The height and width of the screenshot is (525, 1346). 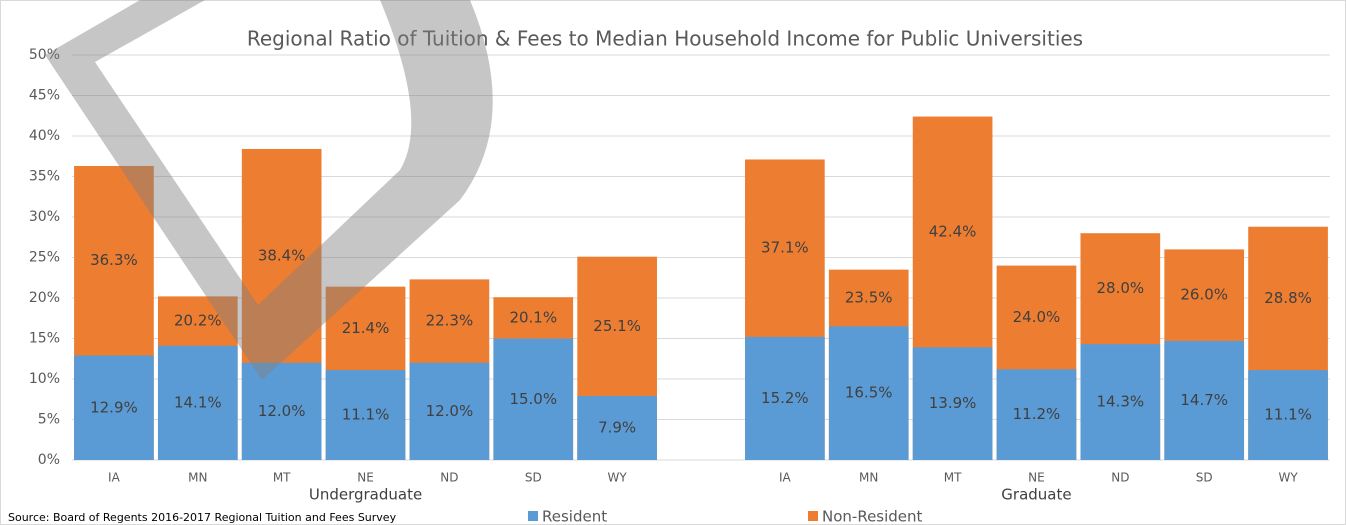 What do you see at coordinates (872, 516) in the screenshot?
I see `legend-label: Non-Resident` at bounding box center [872, 516].